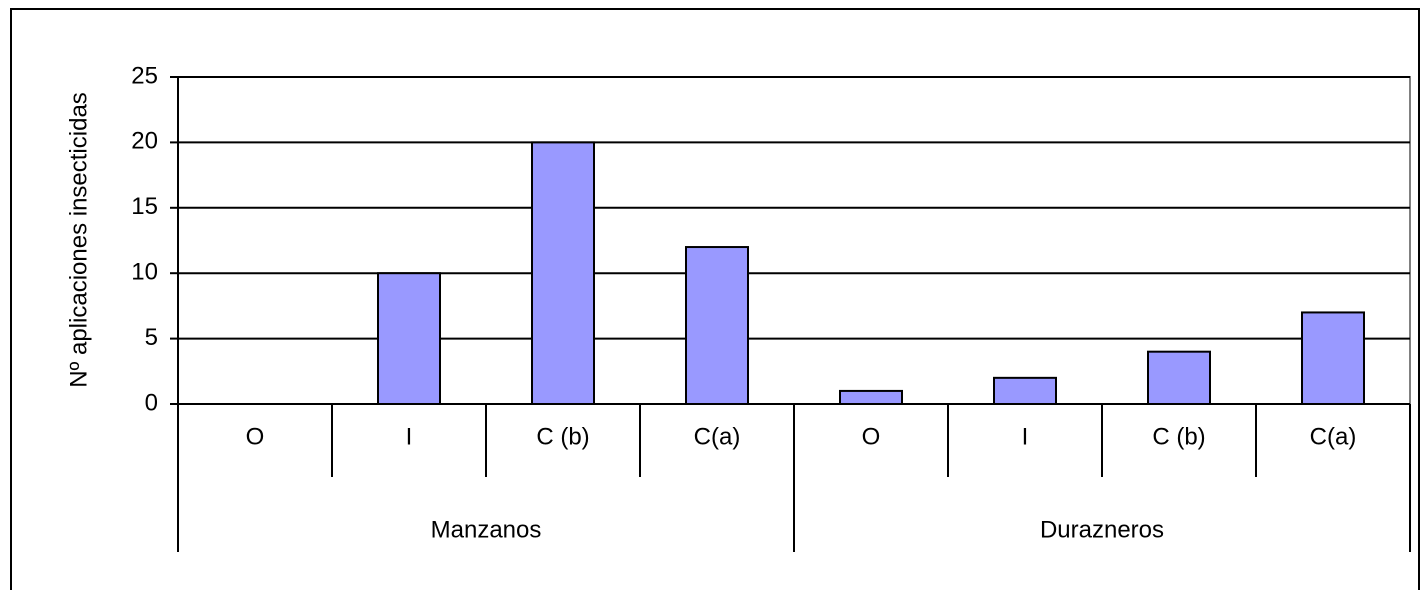 The height and width of the screenshot is (590, 1424). I want to click on group-label: Durazneros, so click(1102, 529).